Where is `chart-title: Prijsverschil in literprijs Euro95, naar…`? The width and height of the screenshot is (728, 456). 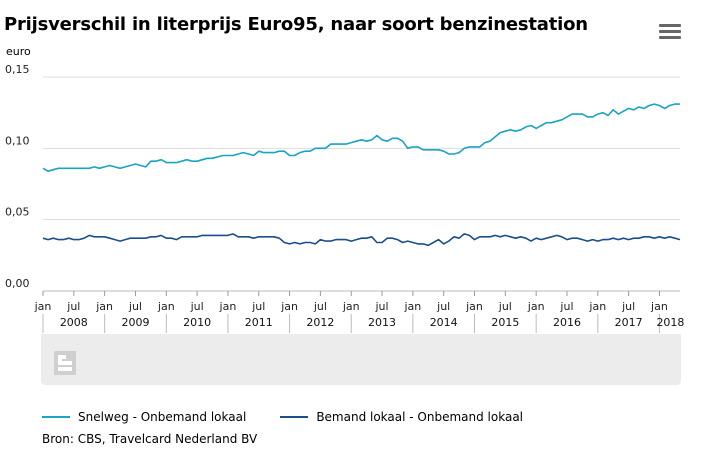
chart-title: Prijsverschil in literprijs Euro95, naar… is located at coordinates (296, 24).